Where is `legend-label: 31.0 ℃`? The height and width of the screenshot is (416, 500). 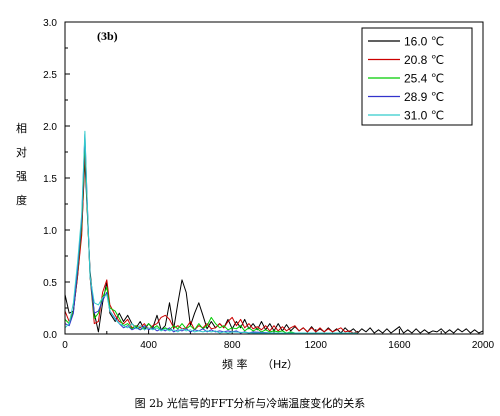
legend-label: 31.0 ℃ is located at coordinates (424, 116).